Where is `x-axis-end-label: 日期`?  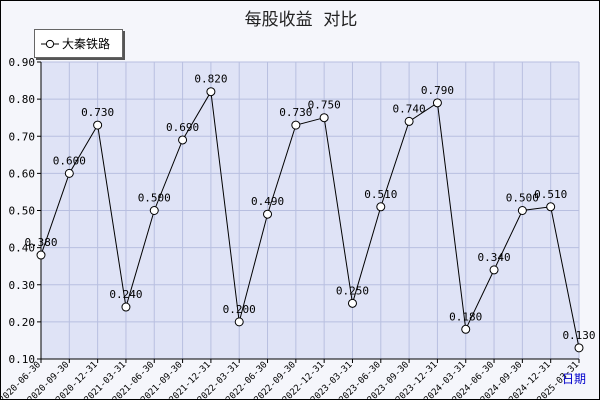 x-axis-end-label: 日期 is located at coordinates (574, 379).